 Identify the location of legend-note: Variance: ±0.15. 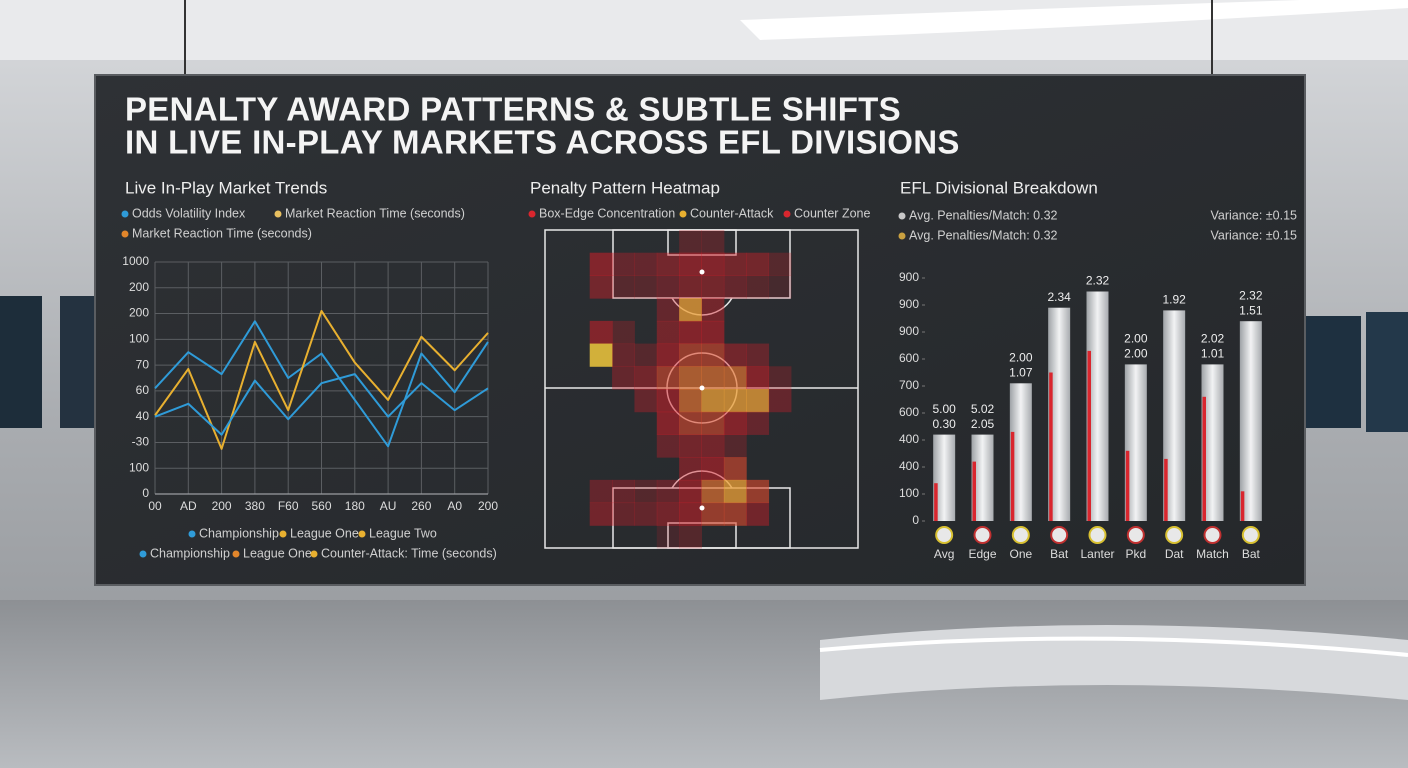
(1253, 235).